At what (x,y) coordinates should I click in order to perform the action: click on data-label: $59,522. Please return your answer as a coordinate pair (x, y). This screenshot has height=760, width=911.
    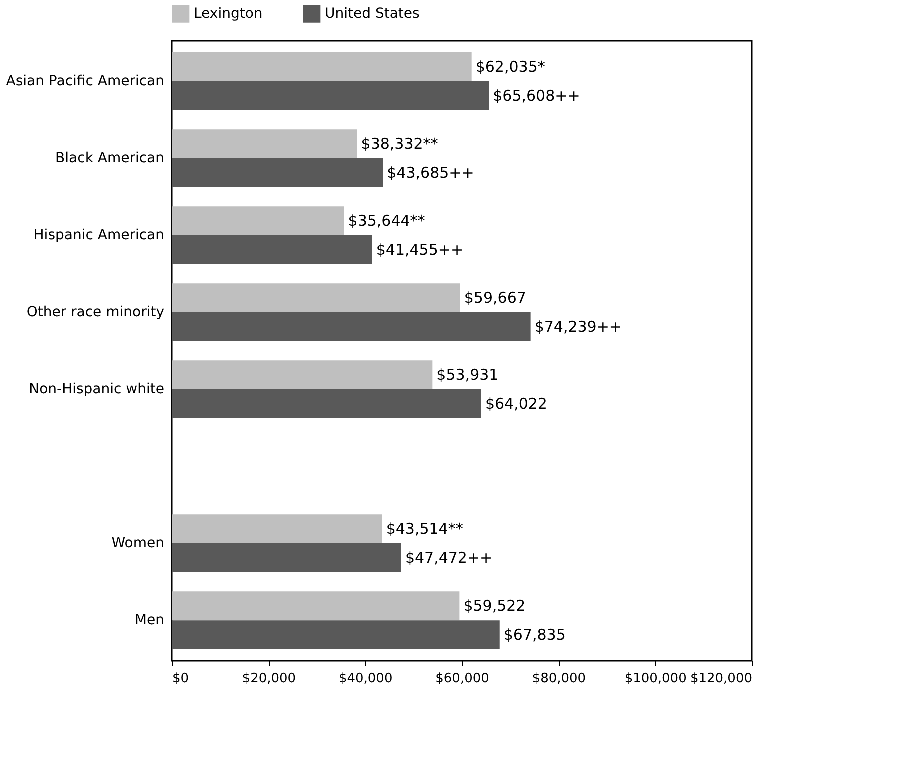
    Looking at the image, I should click on (495, 606).